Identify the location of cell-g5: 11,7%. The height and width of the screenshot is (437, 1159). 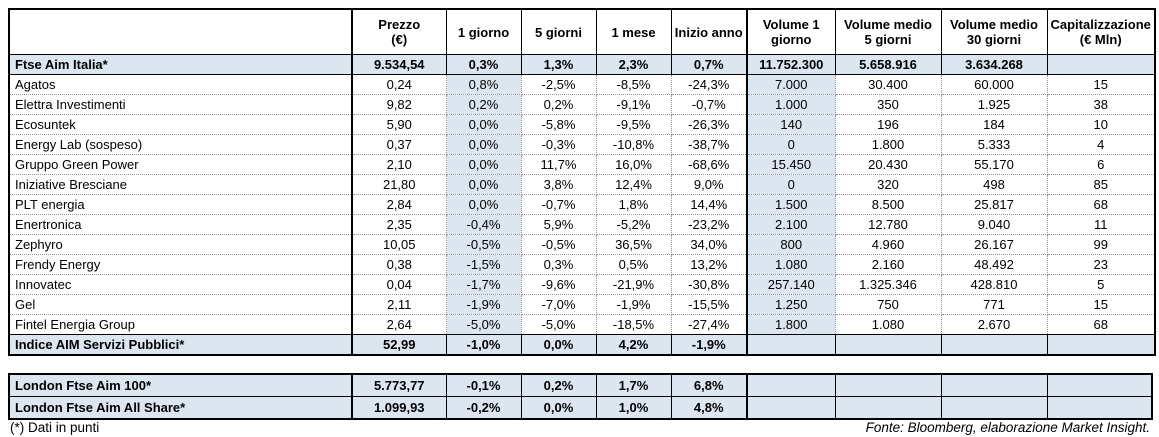
(558, 164).